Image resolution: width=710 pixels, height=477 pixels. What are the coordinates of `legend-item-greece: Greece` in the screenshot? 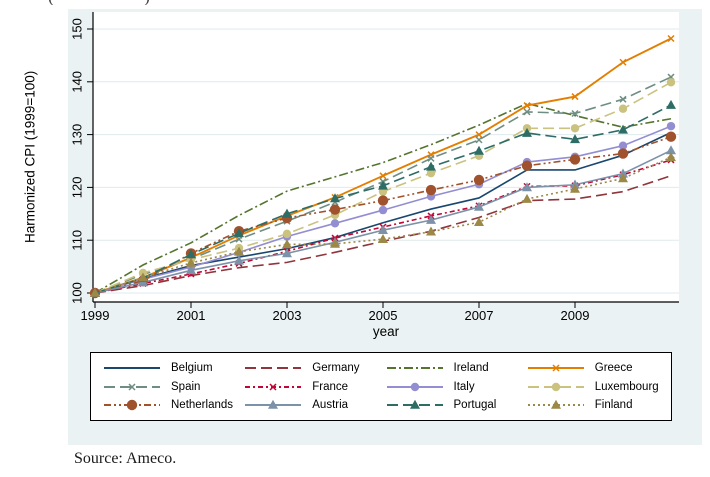 It's located at (598, 367).